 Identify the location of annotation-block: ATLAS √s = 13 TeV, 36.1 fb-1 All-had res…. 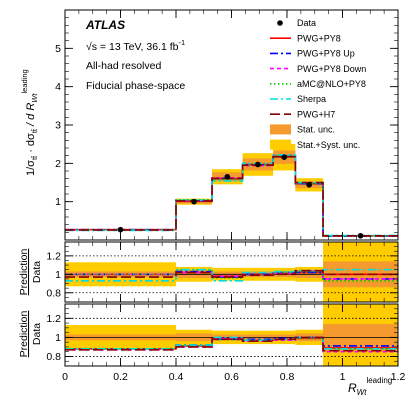
(135, 55).